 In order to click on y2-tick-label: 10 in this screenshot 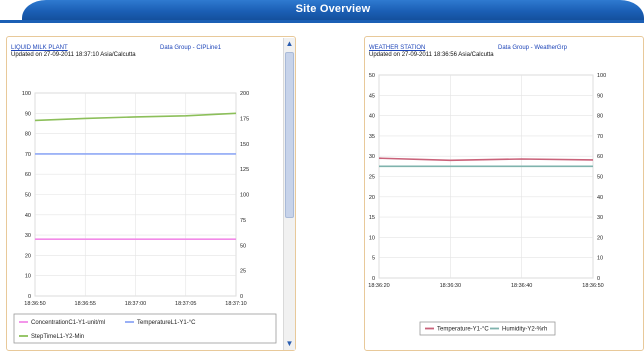, I will do `click(600, 259)`.